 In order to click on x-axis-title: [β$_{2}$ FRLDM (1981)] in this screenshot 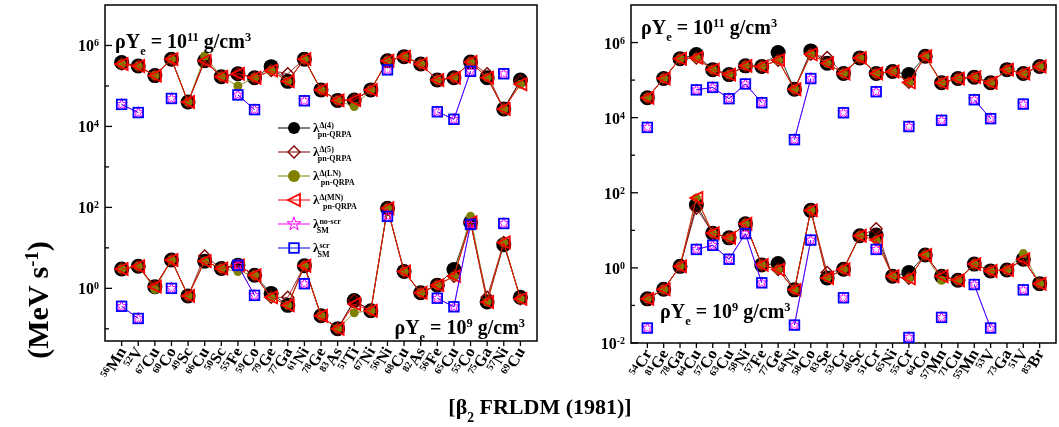, I will do `click(540, 409)`.